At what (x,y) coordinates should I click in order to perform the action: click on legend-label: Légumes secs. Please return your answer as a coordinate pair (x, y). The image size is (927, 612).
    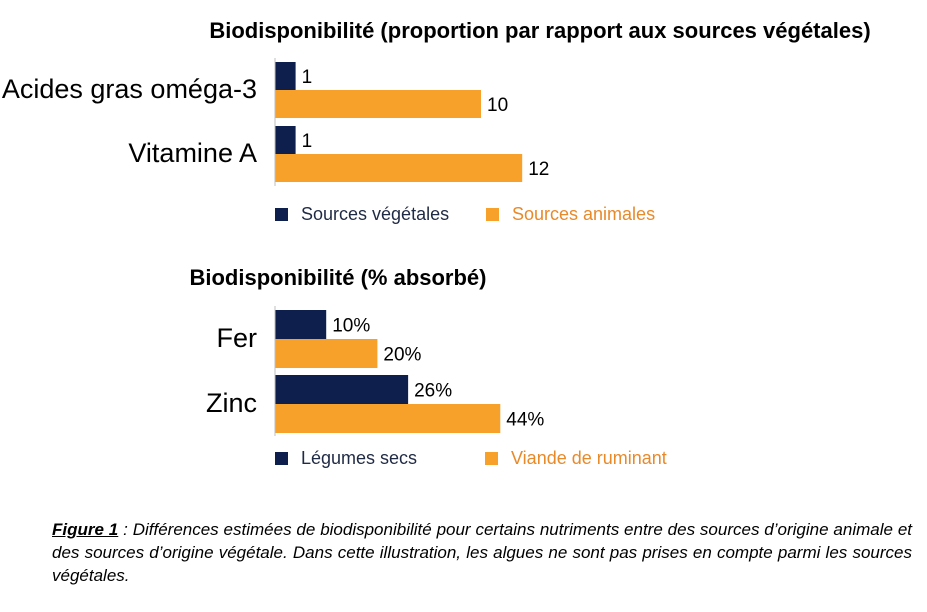
    Looking at the image, I should click on (359, 458).